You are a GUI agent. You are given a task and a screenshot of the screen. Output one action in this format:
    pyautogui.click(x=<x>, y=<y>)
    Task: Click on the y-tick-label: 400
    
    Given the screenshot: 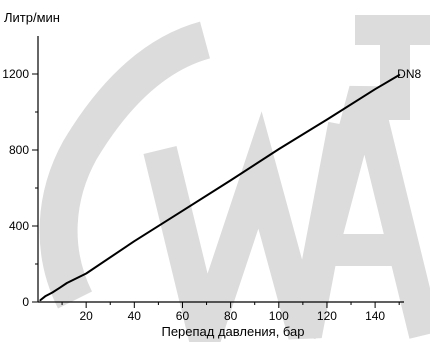 What is the action you would take?
    pyautogui.click(x=19, y=226)
    